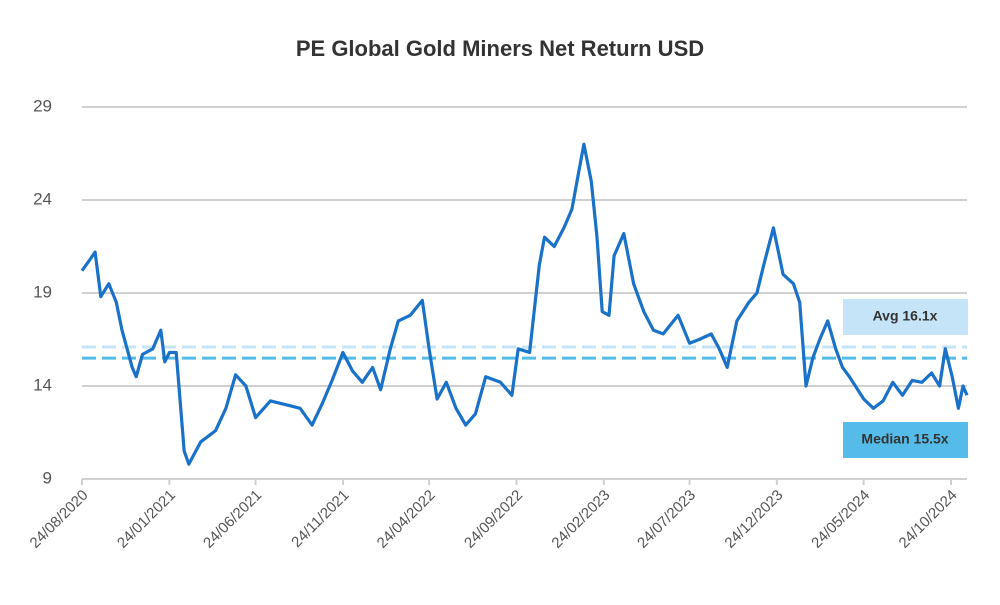  I want to click on x-tick-label: 24/09/2022, so click(493, 519).